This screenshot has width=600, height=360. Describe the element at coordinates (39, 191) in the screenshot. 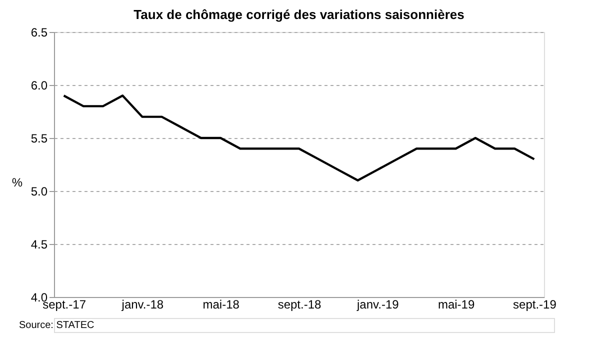

I see `y-tick-label: 5.0` at that location.